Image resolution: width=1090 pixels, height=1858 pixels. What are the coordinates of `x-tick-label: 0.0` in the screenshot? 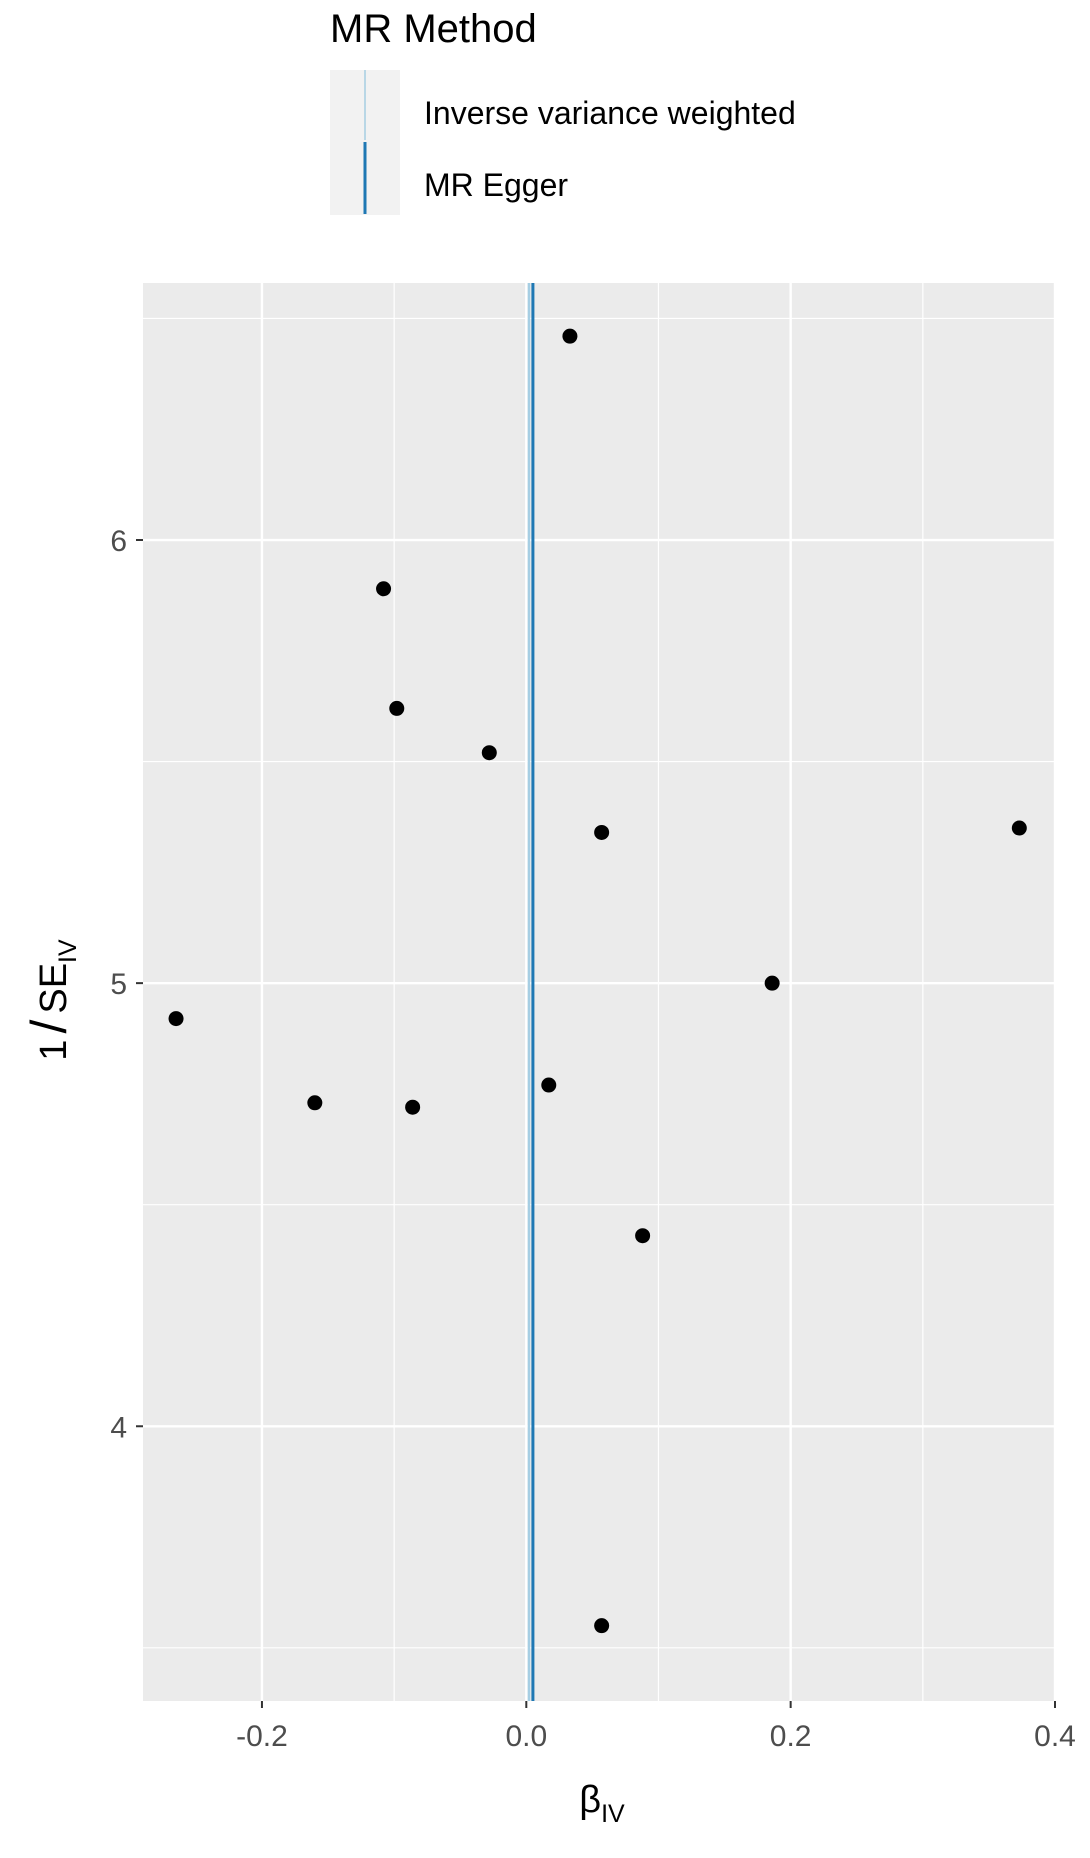 It's located at (526, 1736).